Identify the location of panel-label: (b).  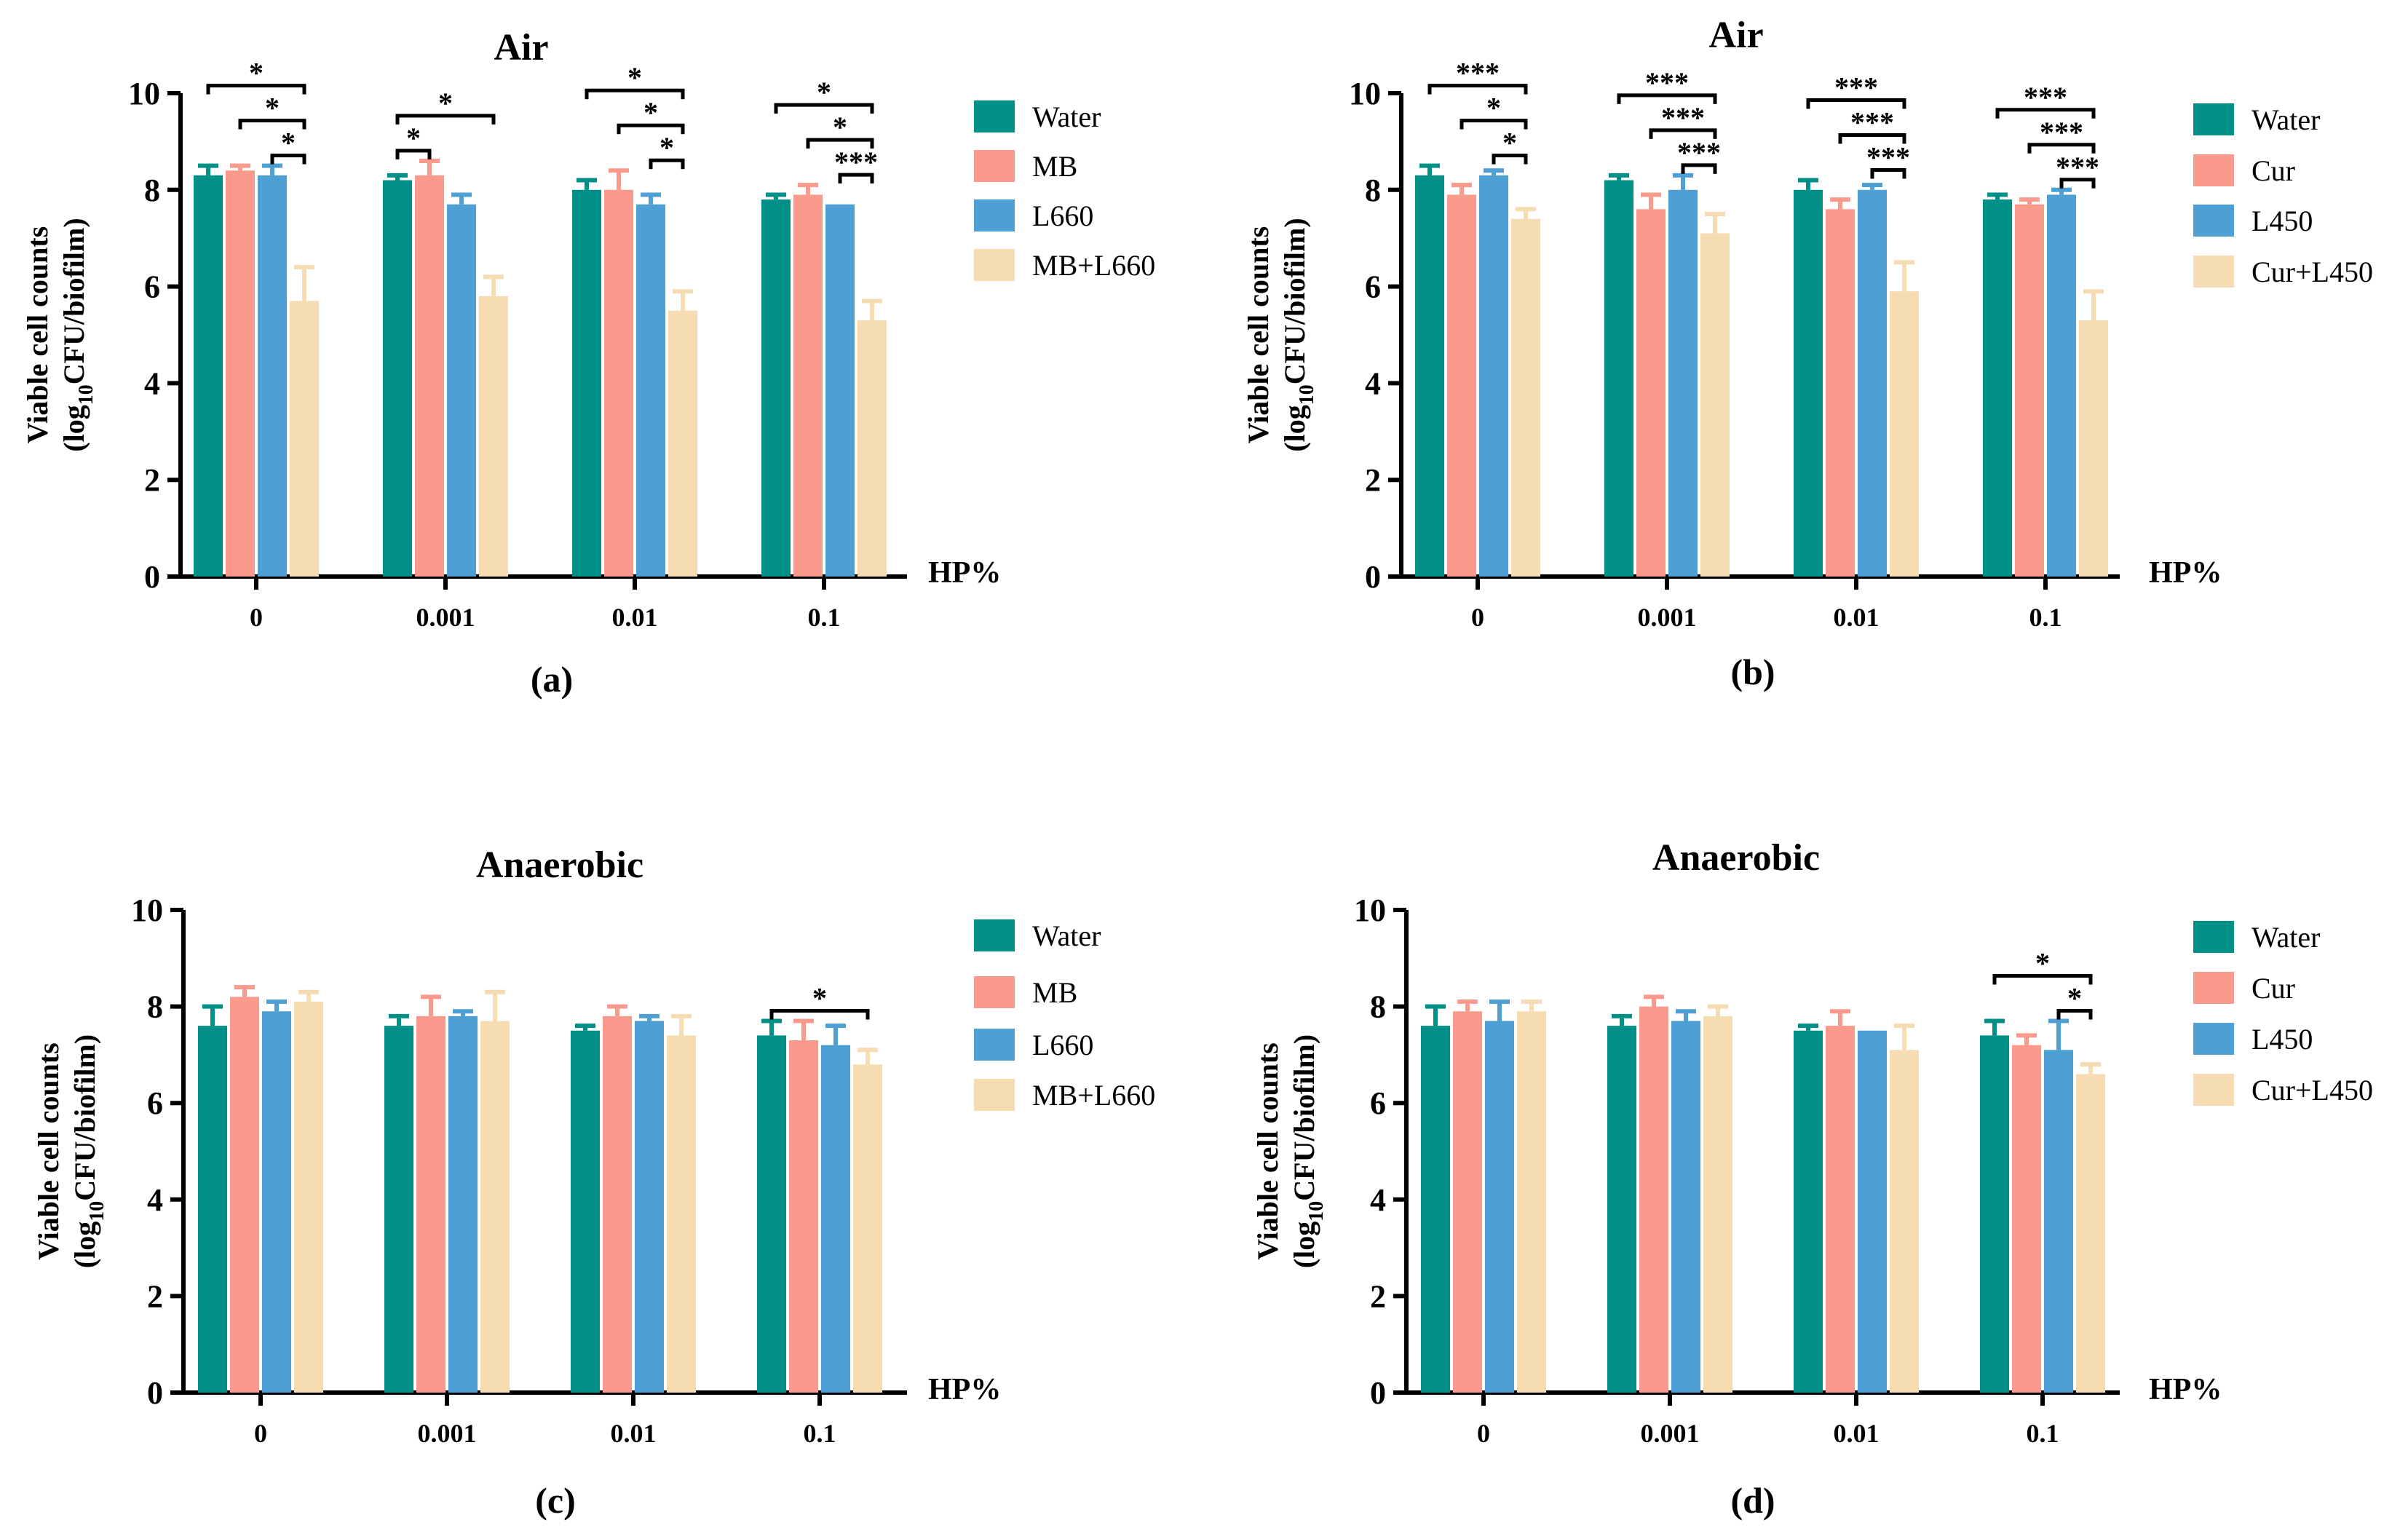
(1753, 672).